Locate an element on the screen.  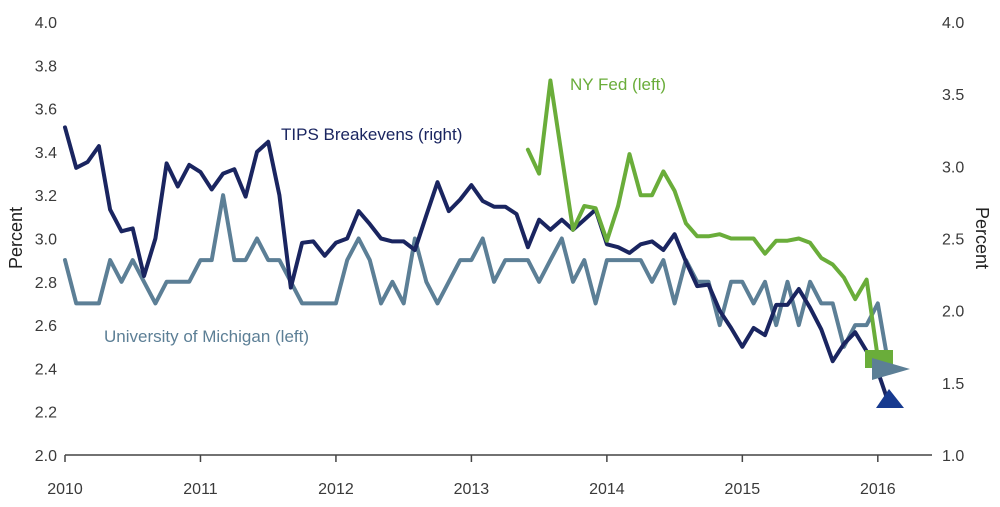
right-axis-ticks: 1.0 1.5 2.0 2.5 3.0 3.5 4.0 is located at coordinates (953, 240).